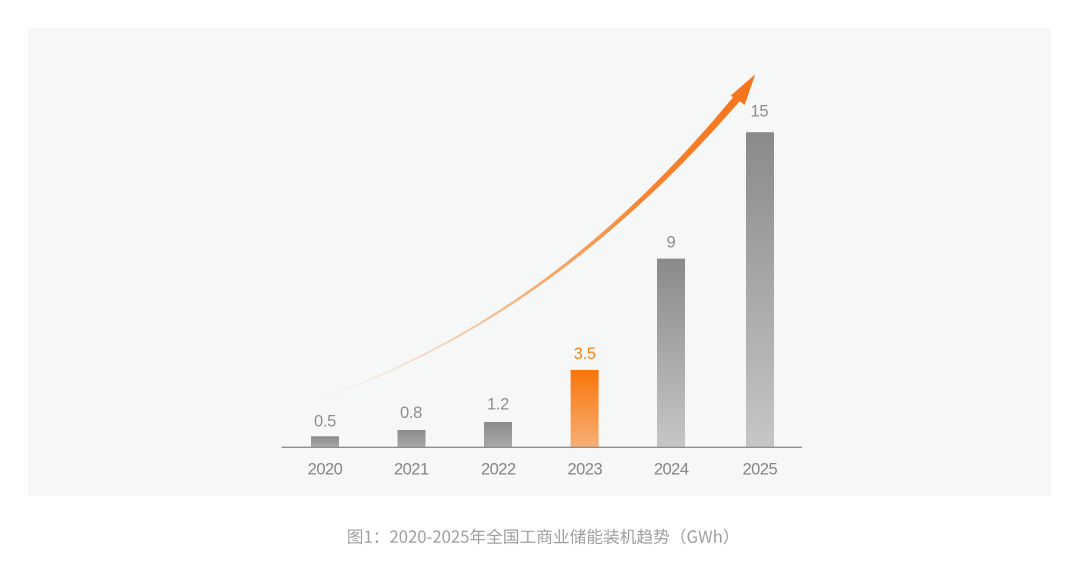 This screenshot has height=572, width=1088. Describe the element at coordinates (760, 112) in the screenshot. I see `svg-text: 15` at that location.